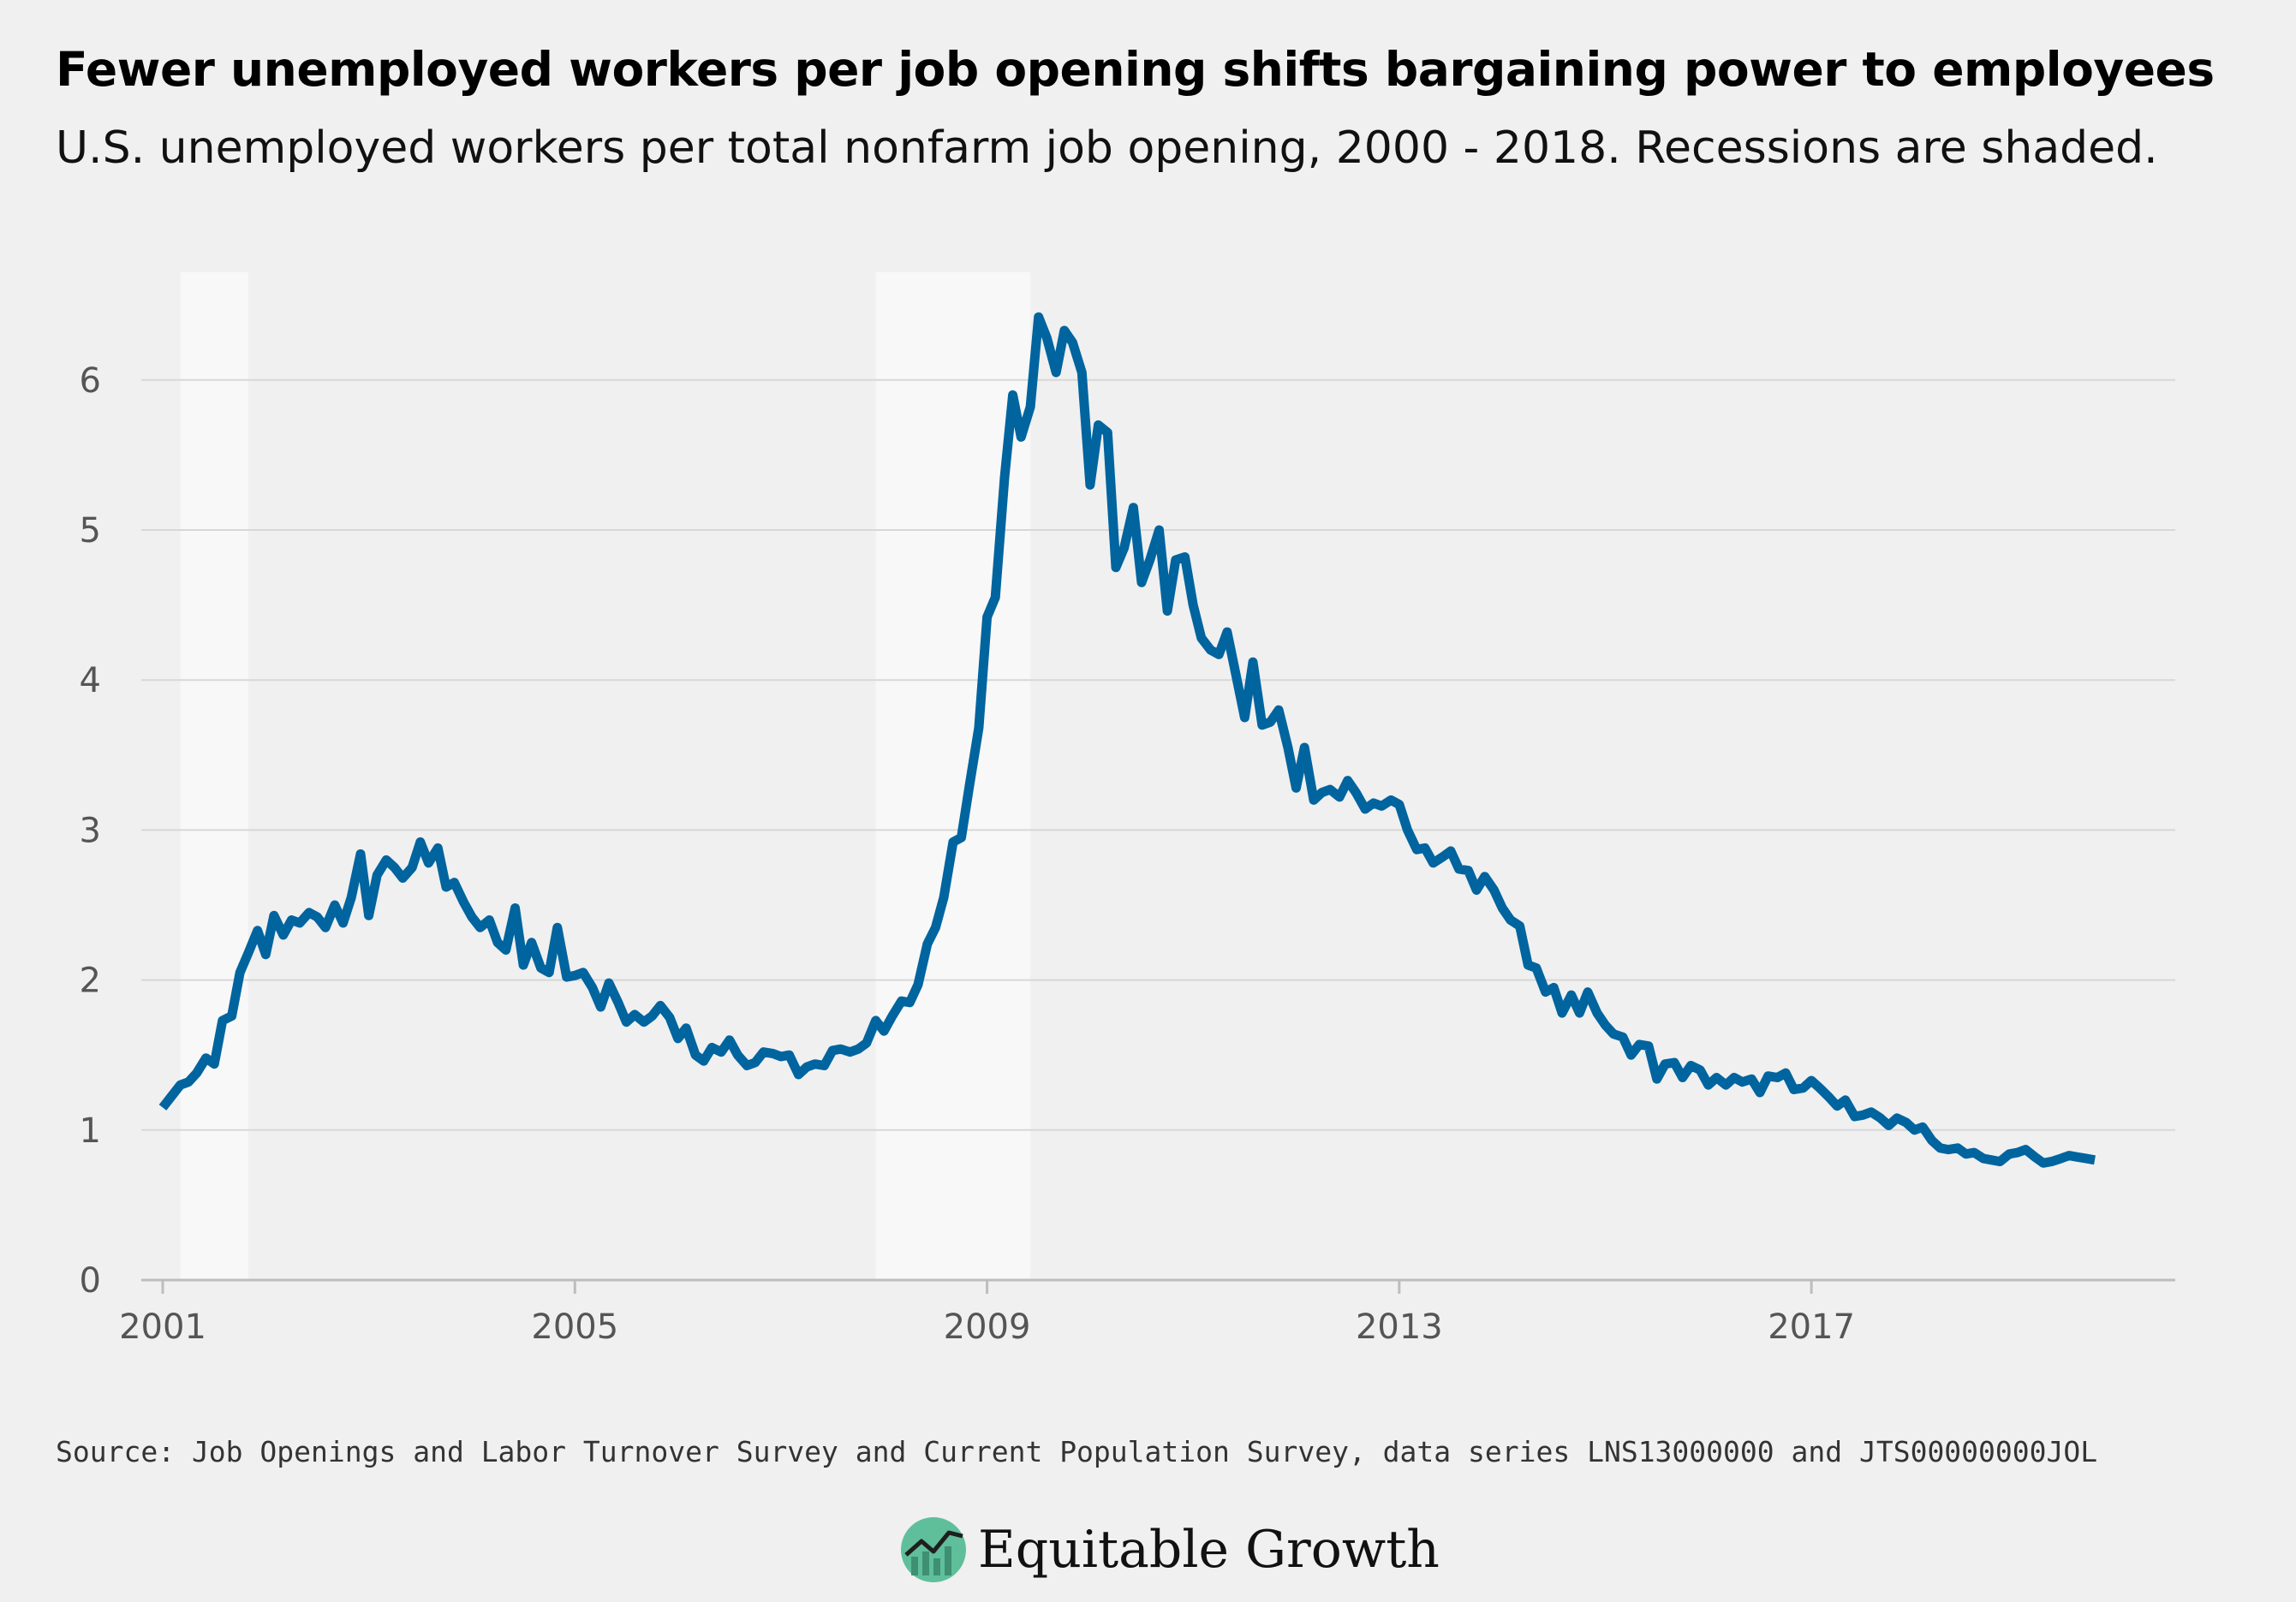 This screenshot has height=1602, width=2296. What do you see at coordinates (574, 1327) in the screenshot?
I see `x-tick-label: 2005` at bounding box center [574, 1327].